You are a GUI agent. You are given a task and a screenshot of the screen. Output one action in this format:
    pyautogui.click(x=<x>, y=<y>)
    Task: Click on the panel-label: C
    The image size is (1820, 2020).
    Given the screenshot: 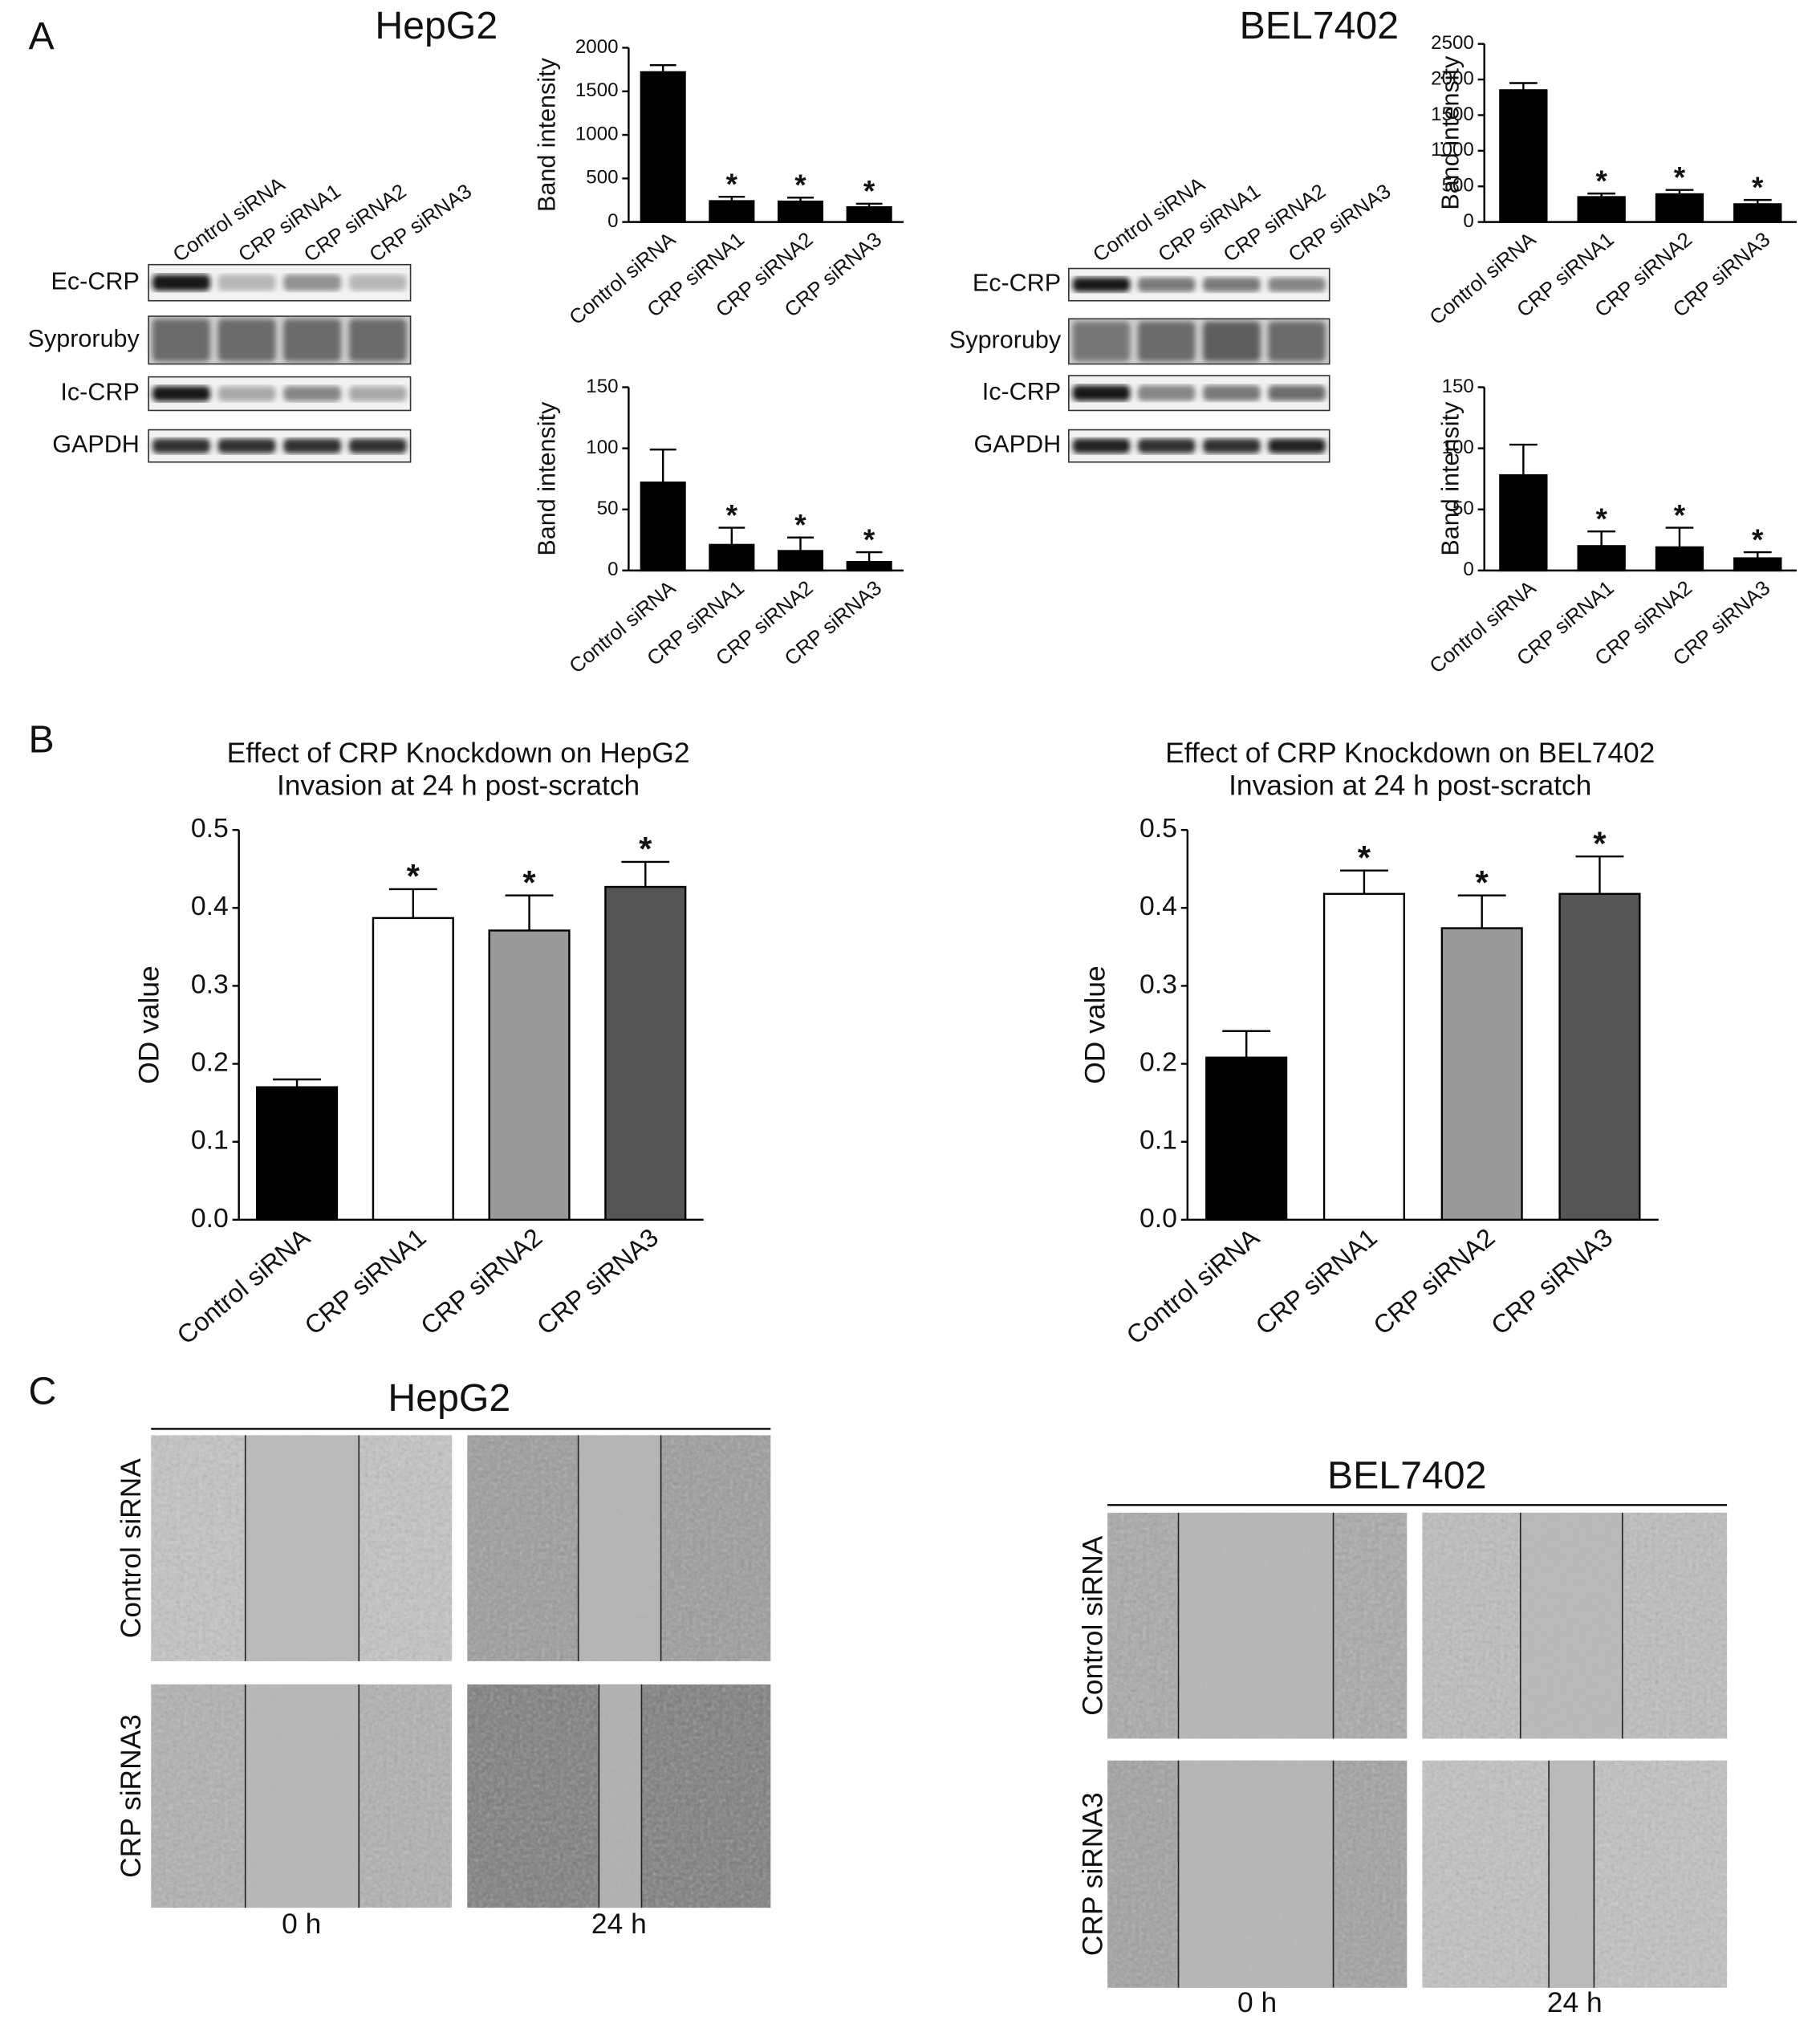 What is the action you would take?
    pyautogui.click(x=43, y=1391)
    